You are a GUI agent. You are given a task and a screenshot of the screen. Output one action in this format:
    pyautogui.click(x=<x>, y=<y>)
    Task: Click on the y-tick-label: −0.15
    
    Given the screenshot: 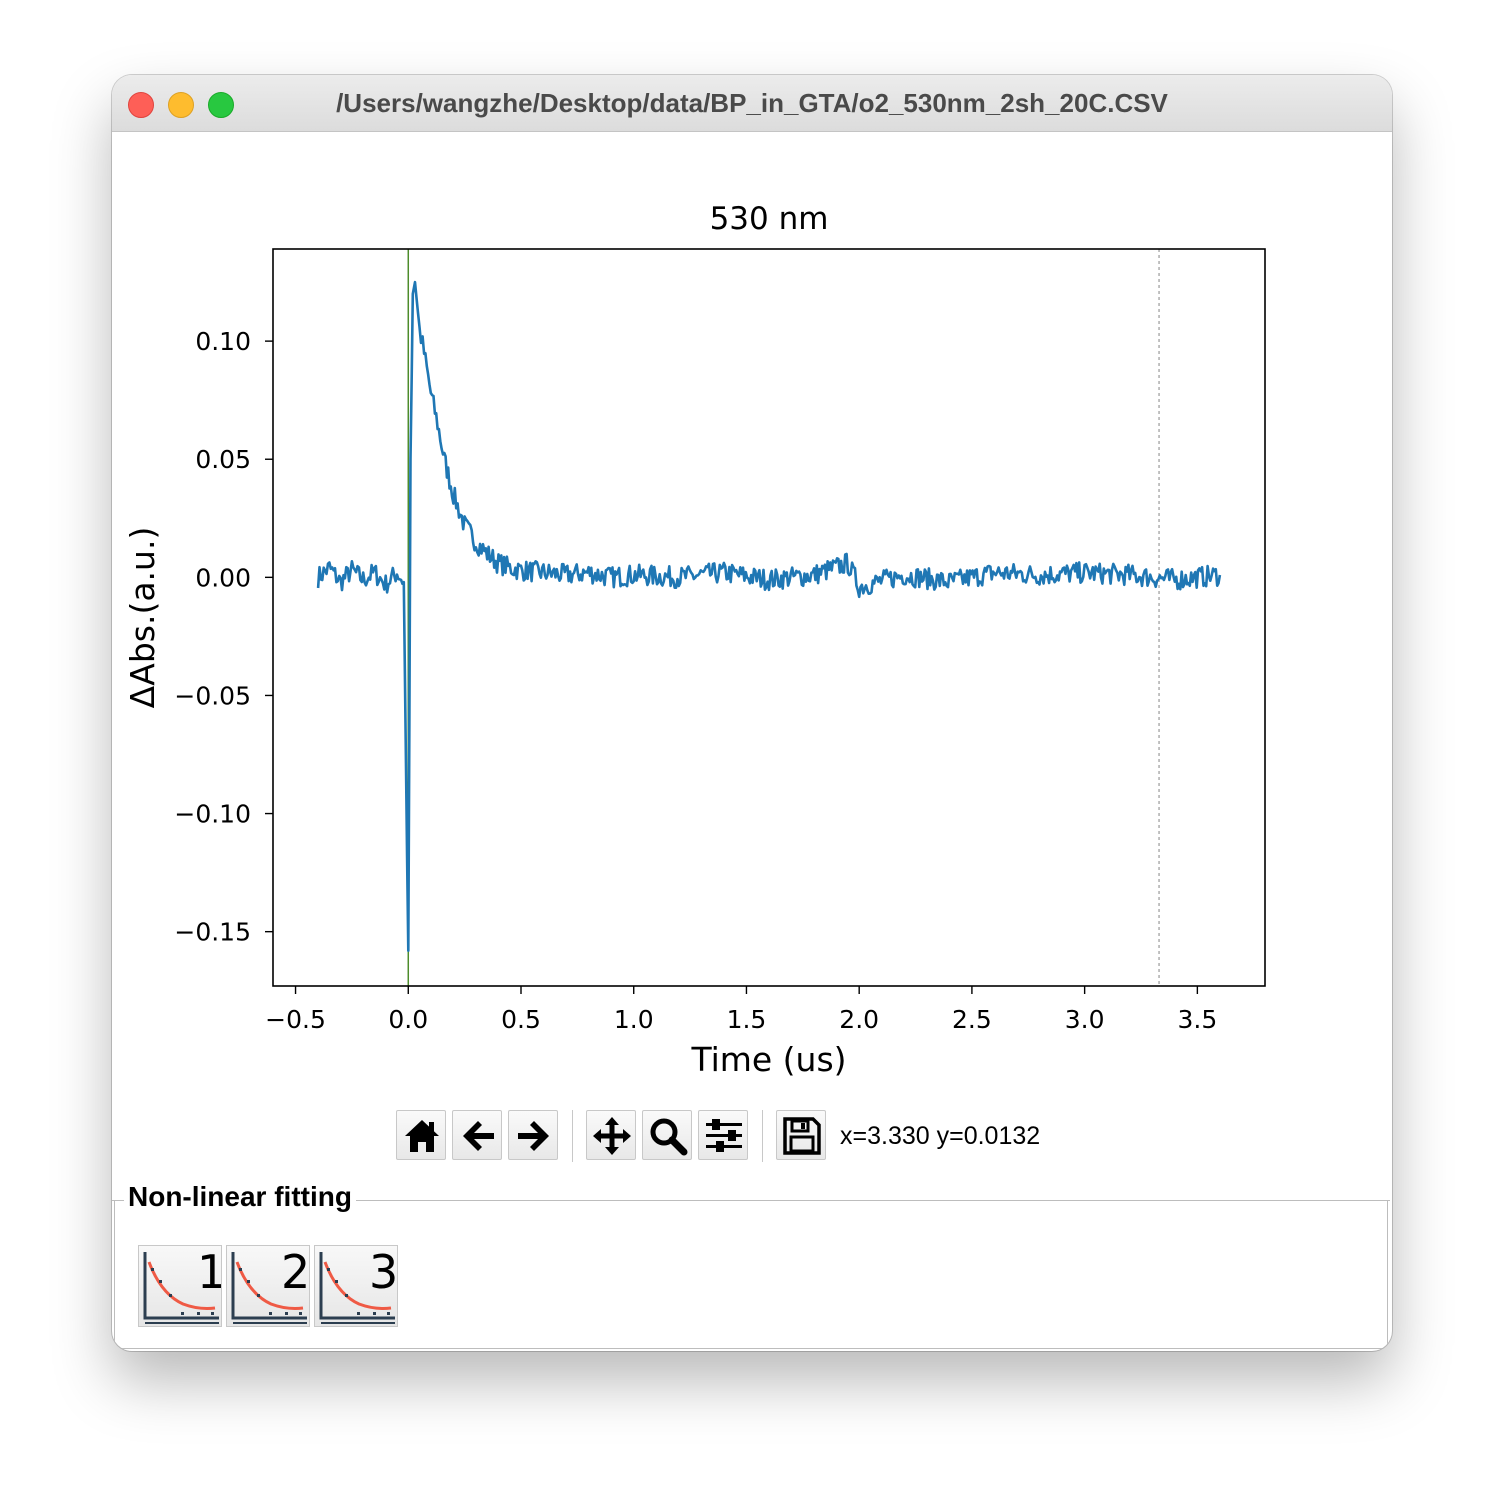 What is the action you would take?
    pyautogui.click(x=212, y=932)
    